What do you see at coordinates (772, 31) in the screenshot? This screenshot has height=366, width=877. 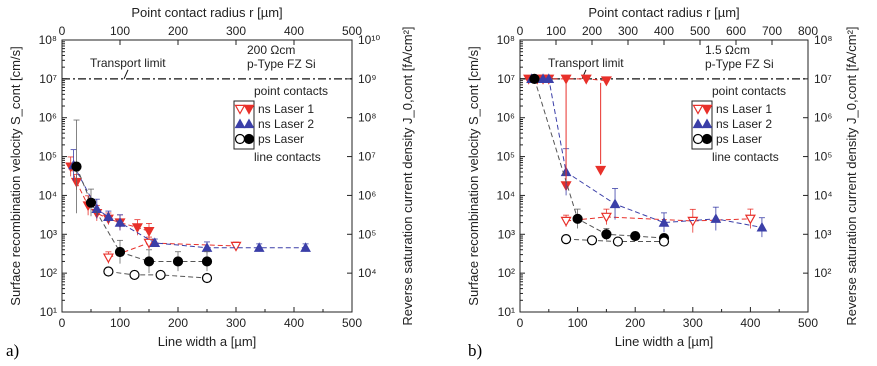 I see `x-top-tick-label: 700` at bounding box center [772, 31].